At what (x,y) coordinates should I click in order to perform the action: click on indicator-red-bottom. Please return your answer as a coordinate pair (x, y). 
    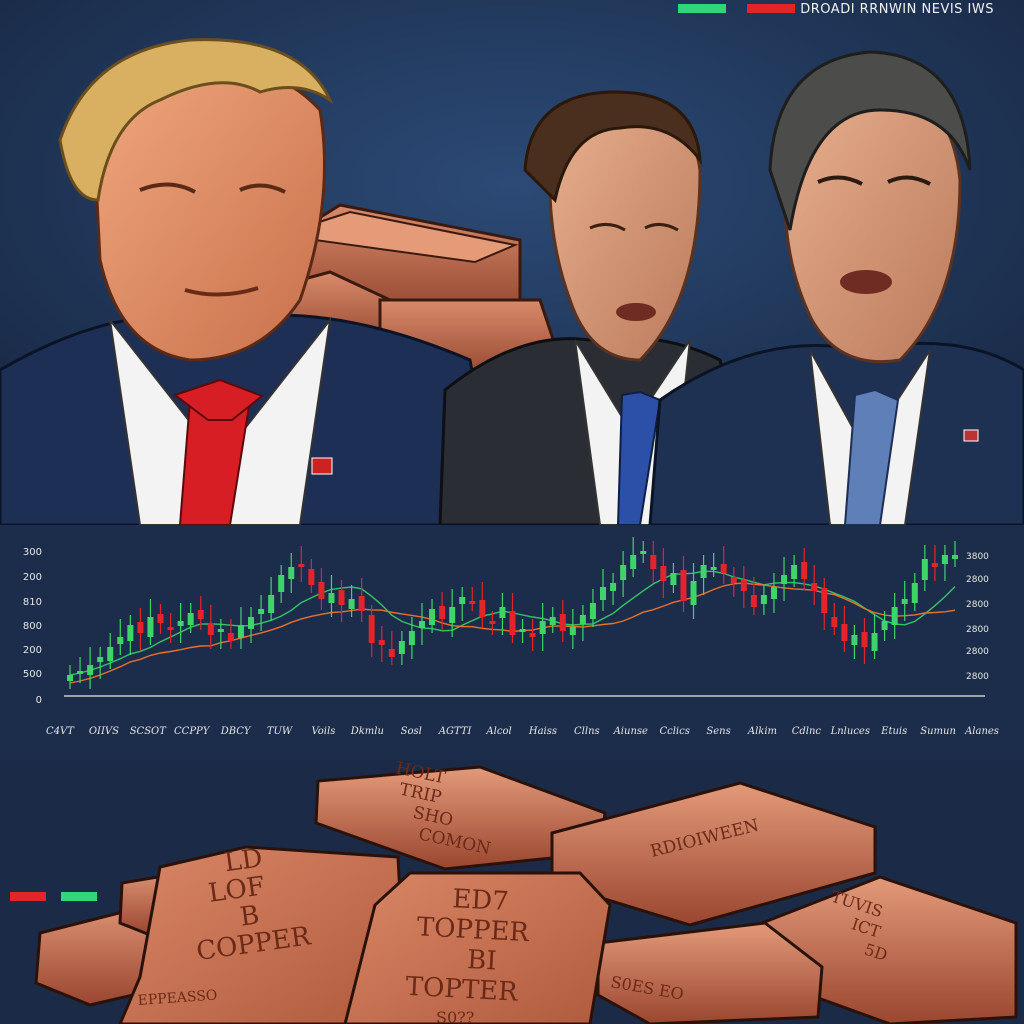
    Looking at the image, I should click on (28, 896).